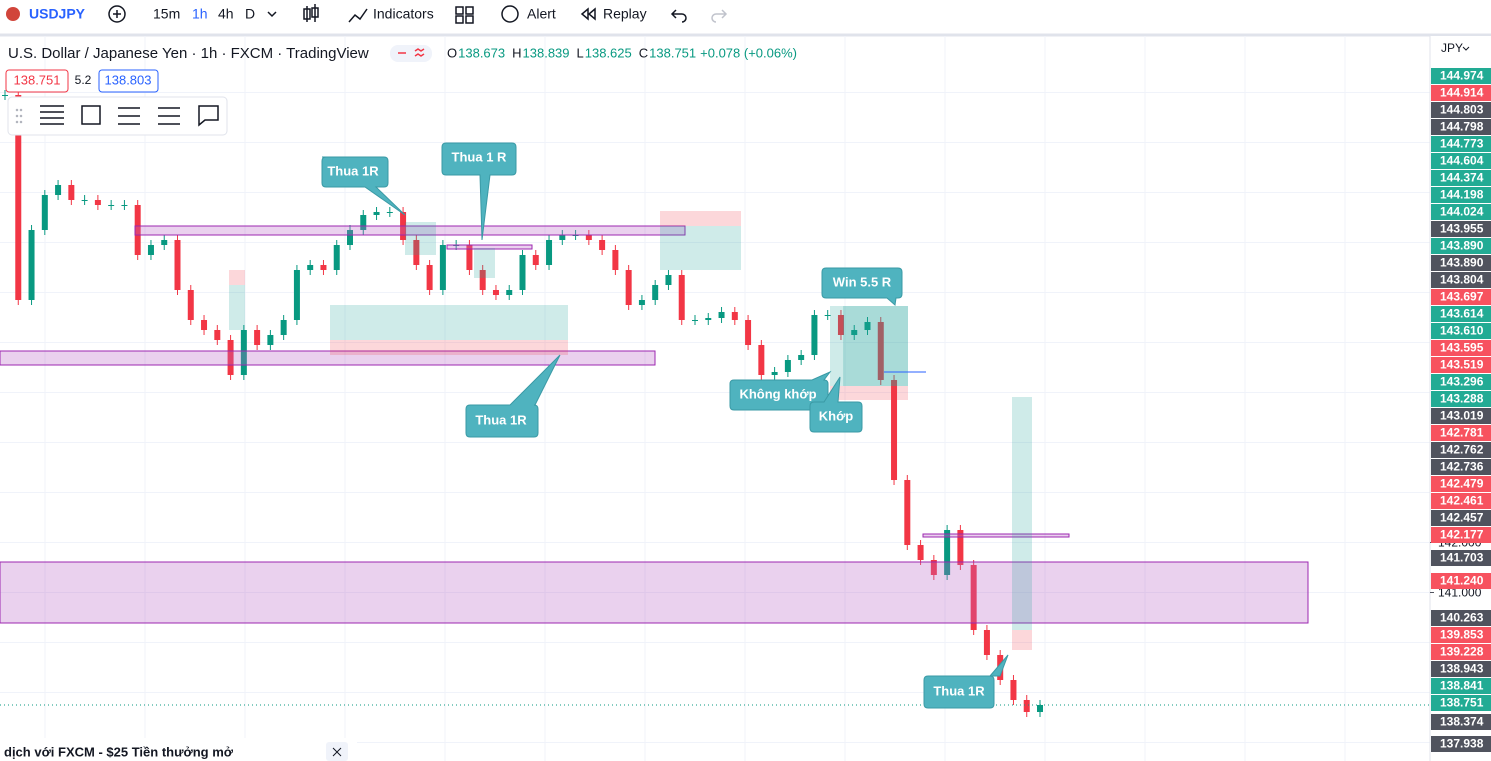 The height and width of the screenshot is (761, 1491). What do you see at coordinates (117, 14) in the screenshot?
I see `add-symbol` at bounding box center [117, 14].